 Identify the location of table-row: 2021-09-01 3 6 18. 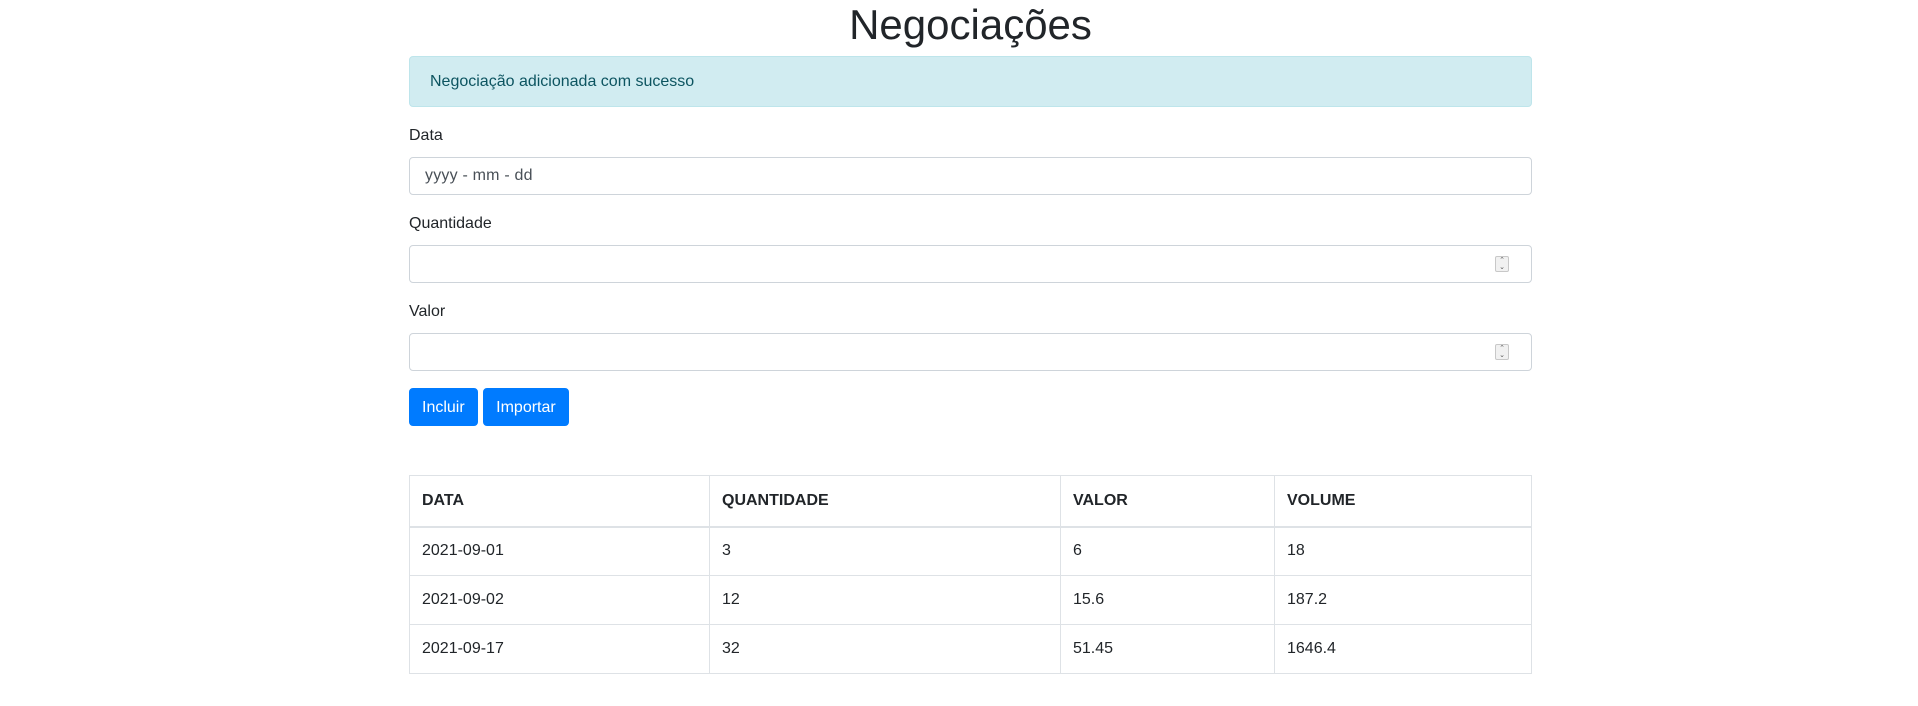
(970, 551).